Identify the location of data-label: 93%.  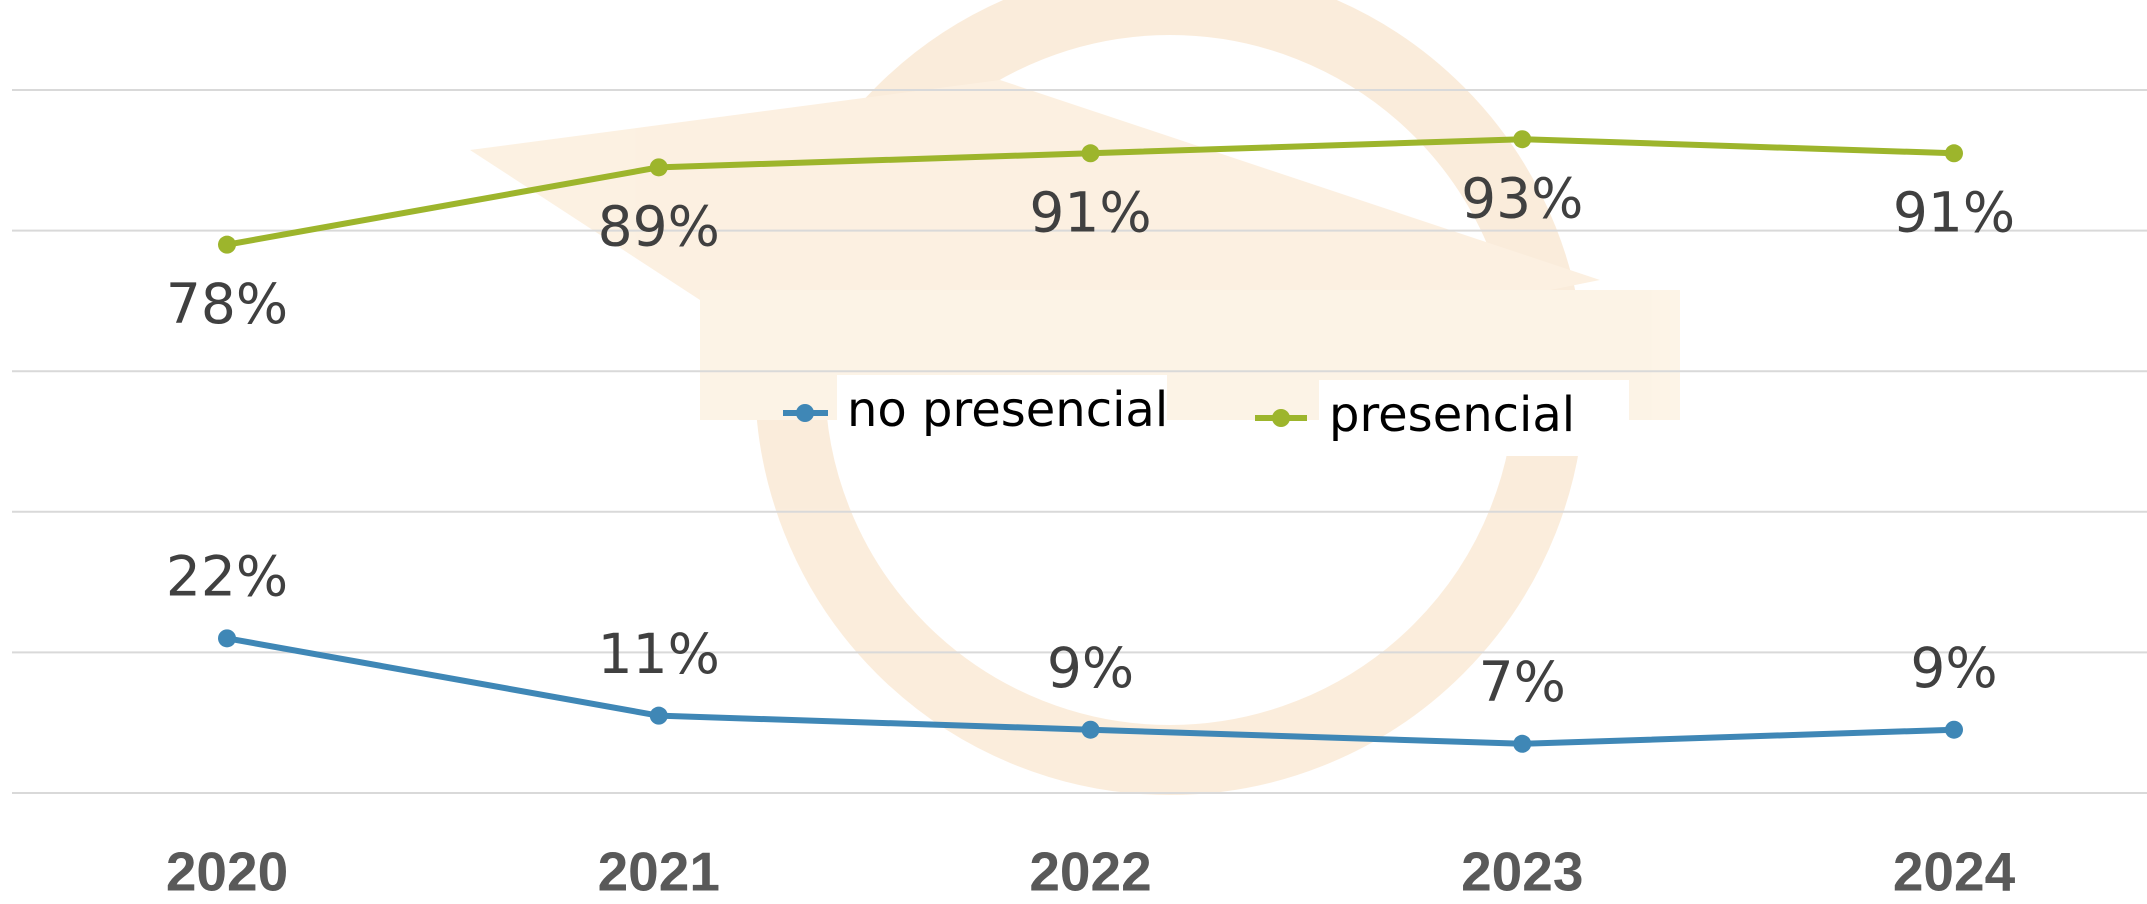
(1522, 198).